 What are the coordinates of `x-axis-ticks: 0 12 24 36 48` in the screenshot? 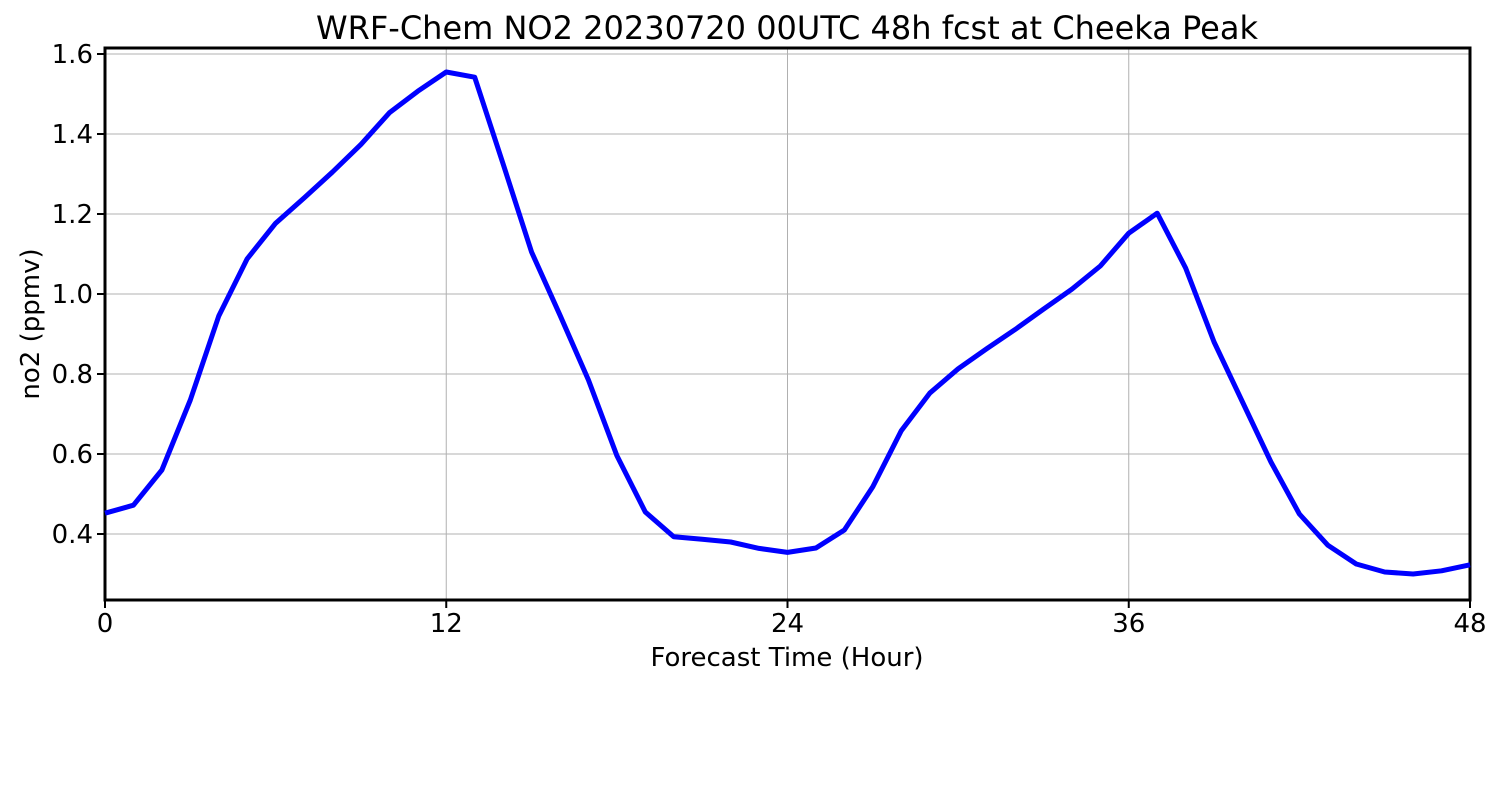 It's located at (792, 619).